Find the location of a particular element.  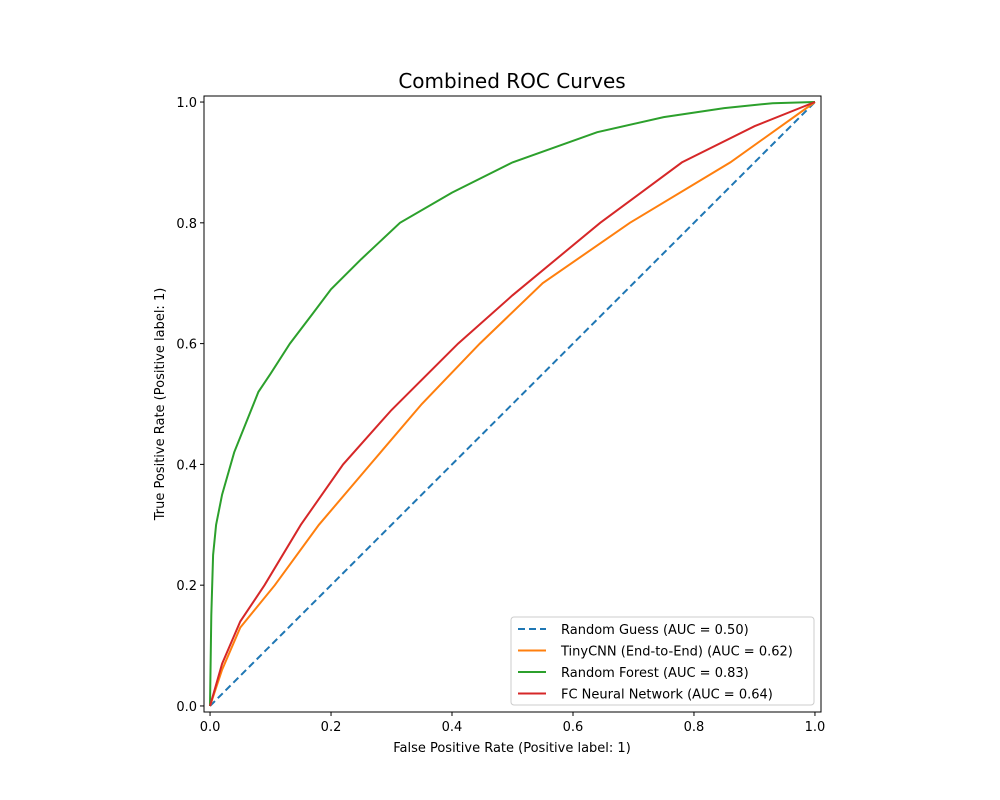

legend-box is located at coordinates (662, 661).